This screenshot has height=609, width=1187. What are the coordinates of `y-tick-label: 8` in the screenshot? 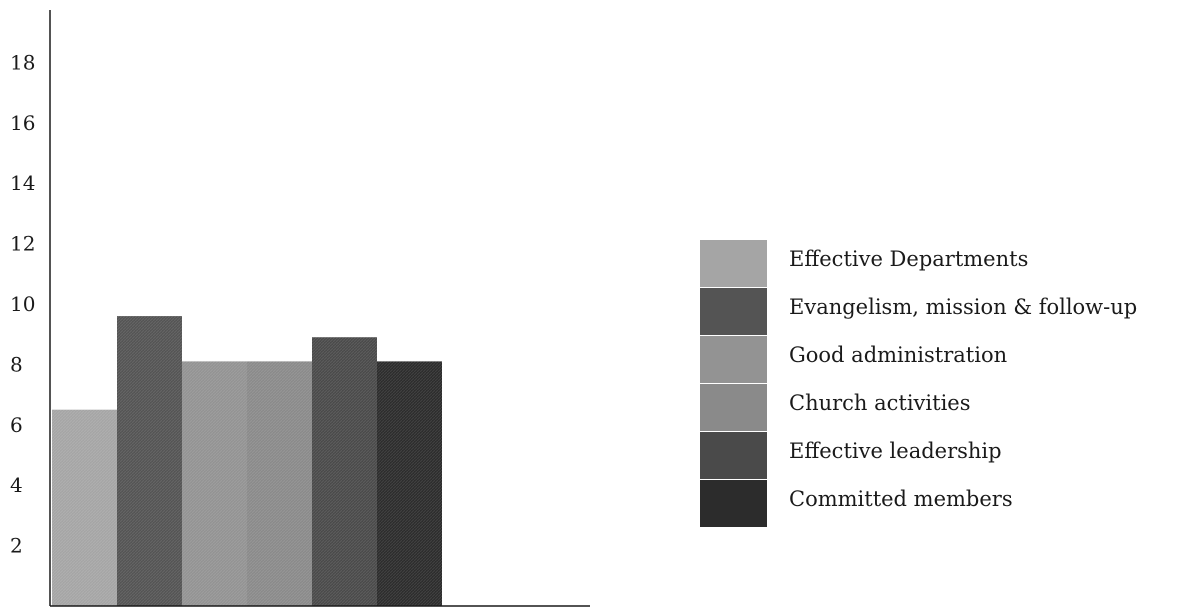 It's located at (16, 364).